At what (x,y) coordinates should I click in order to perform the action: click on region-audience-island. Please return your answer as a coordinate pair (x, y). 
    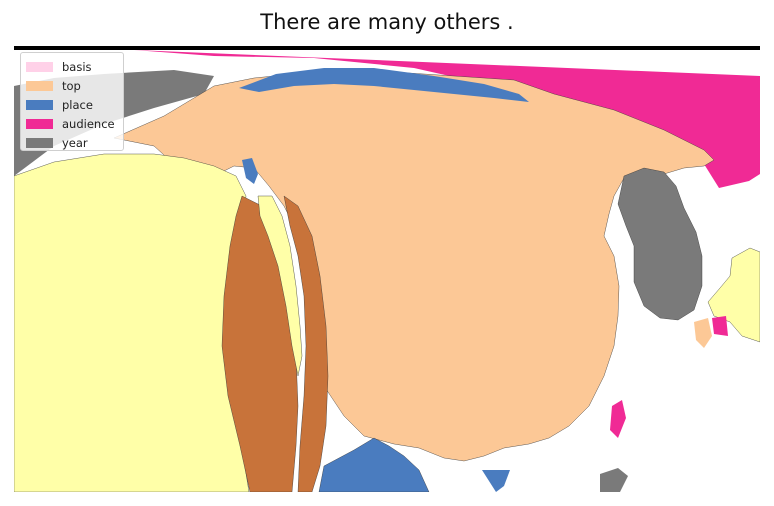
    Looking at the image, I should click on (720, 326).